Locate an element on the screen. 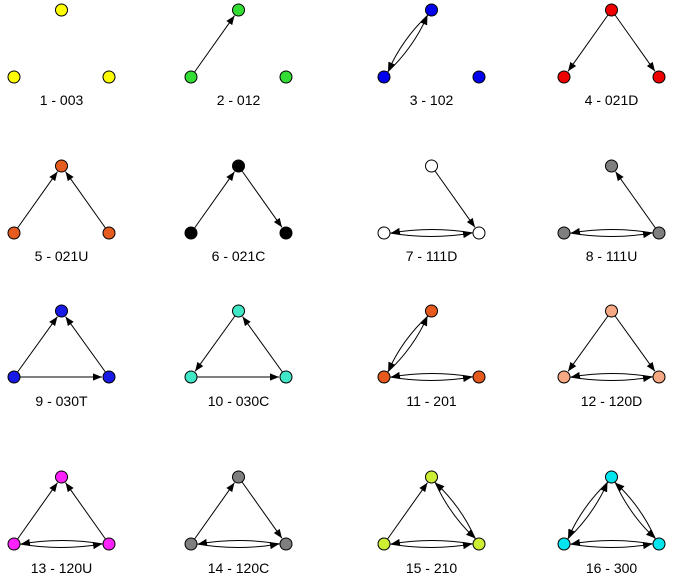 Image resolution: width=673 pixels, height=587 pixels. triad-label: 5 - 021U is located at coordinates (62, 256).